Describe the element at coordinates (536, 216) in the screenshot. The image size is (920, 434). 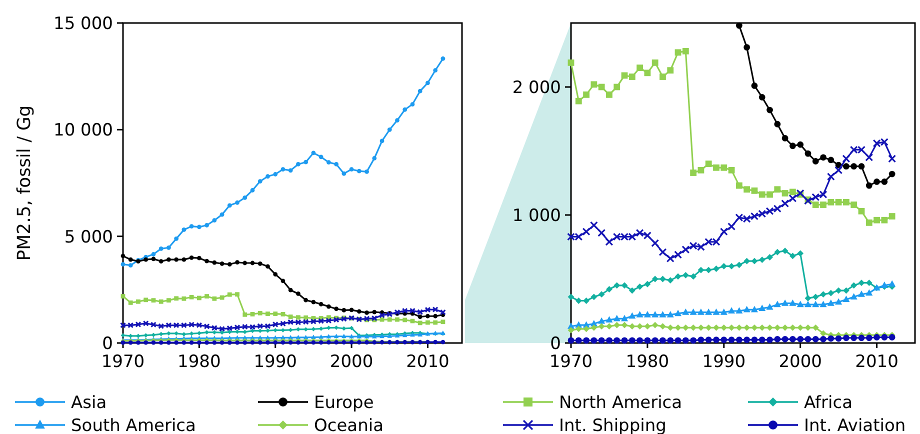
I see `y-tick-label: 1 000` at that location.